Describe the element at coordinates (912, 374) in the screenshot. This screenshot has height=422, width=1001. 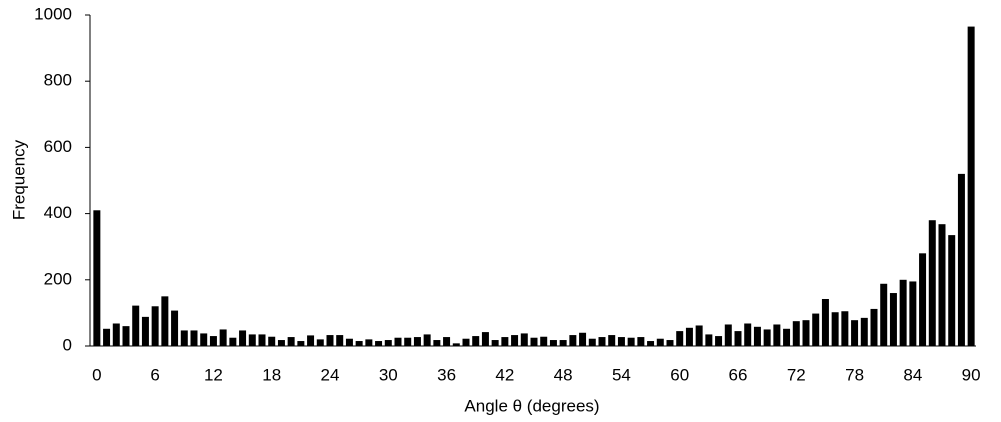
I see `x-tick-label: 84` at that location.